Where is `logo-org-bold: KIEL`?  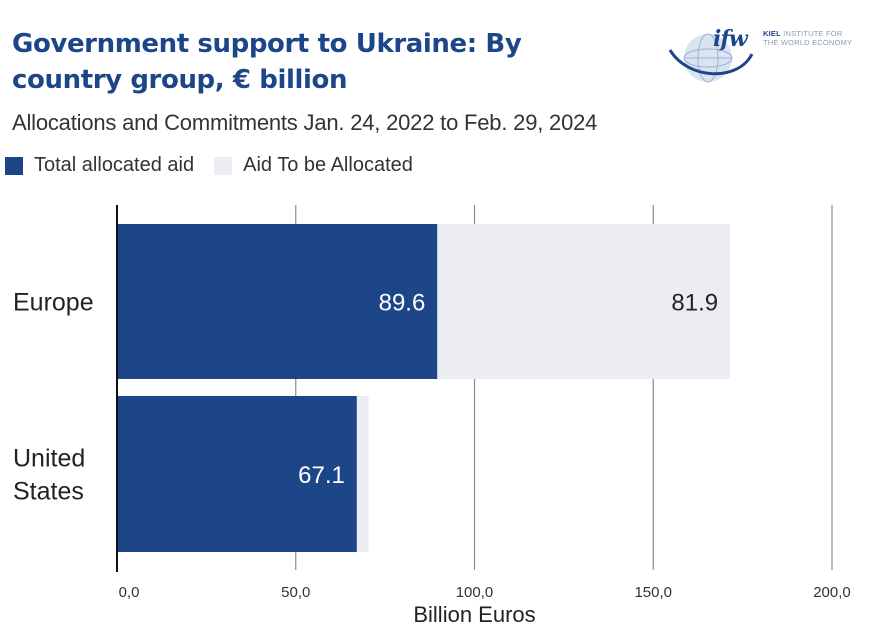 logo-org-bold: KIEL is located at coordinates (772, 33).